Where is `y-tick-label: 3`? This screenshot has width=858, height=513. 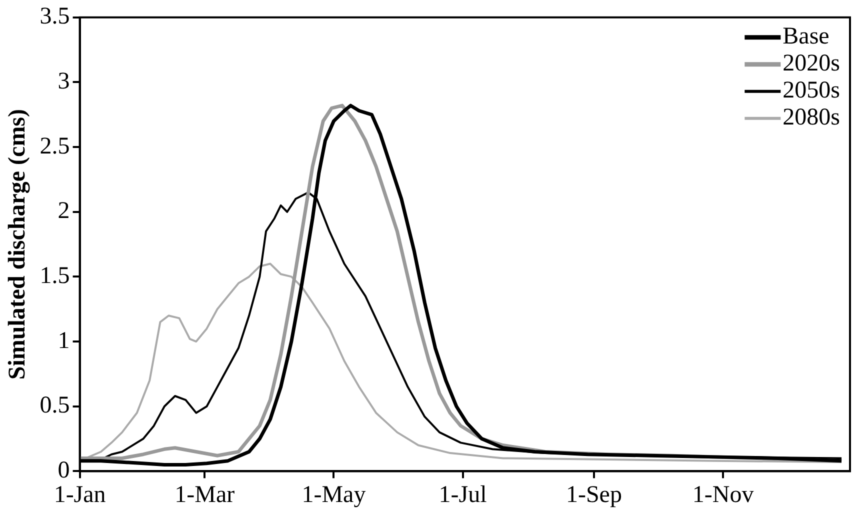
y-tick-label: 3 is located at coordinates (64, 81).